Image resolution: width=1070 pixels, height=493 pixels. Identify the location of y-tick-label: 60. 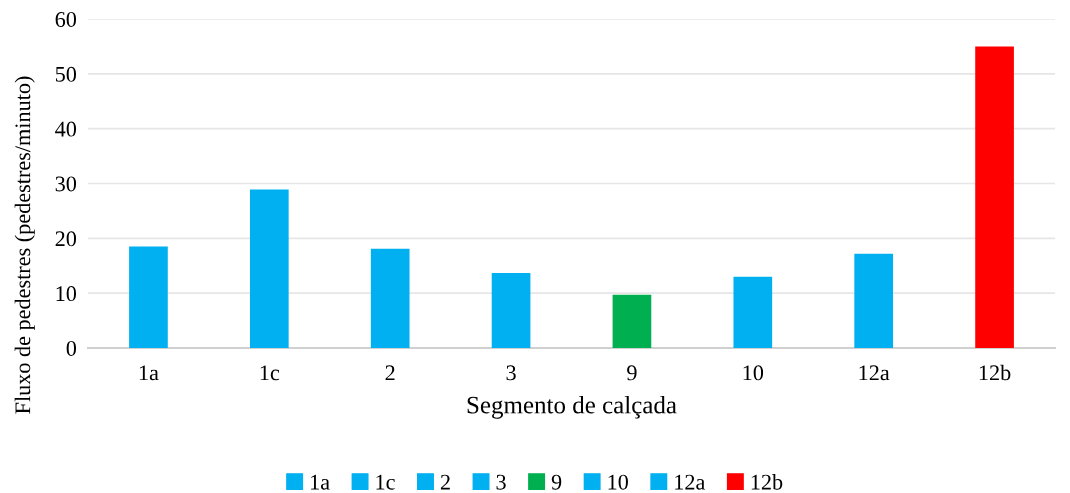
(66, 19).